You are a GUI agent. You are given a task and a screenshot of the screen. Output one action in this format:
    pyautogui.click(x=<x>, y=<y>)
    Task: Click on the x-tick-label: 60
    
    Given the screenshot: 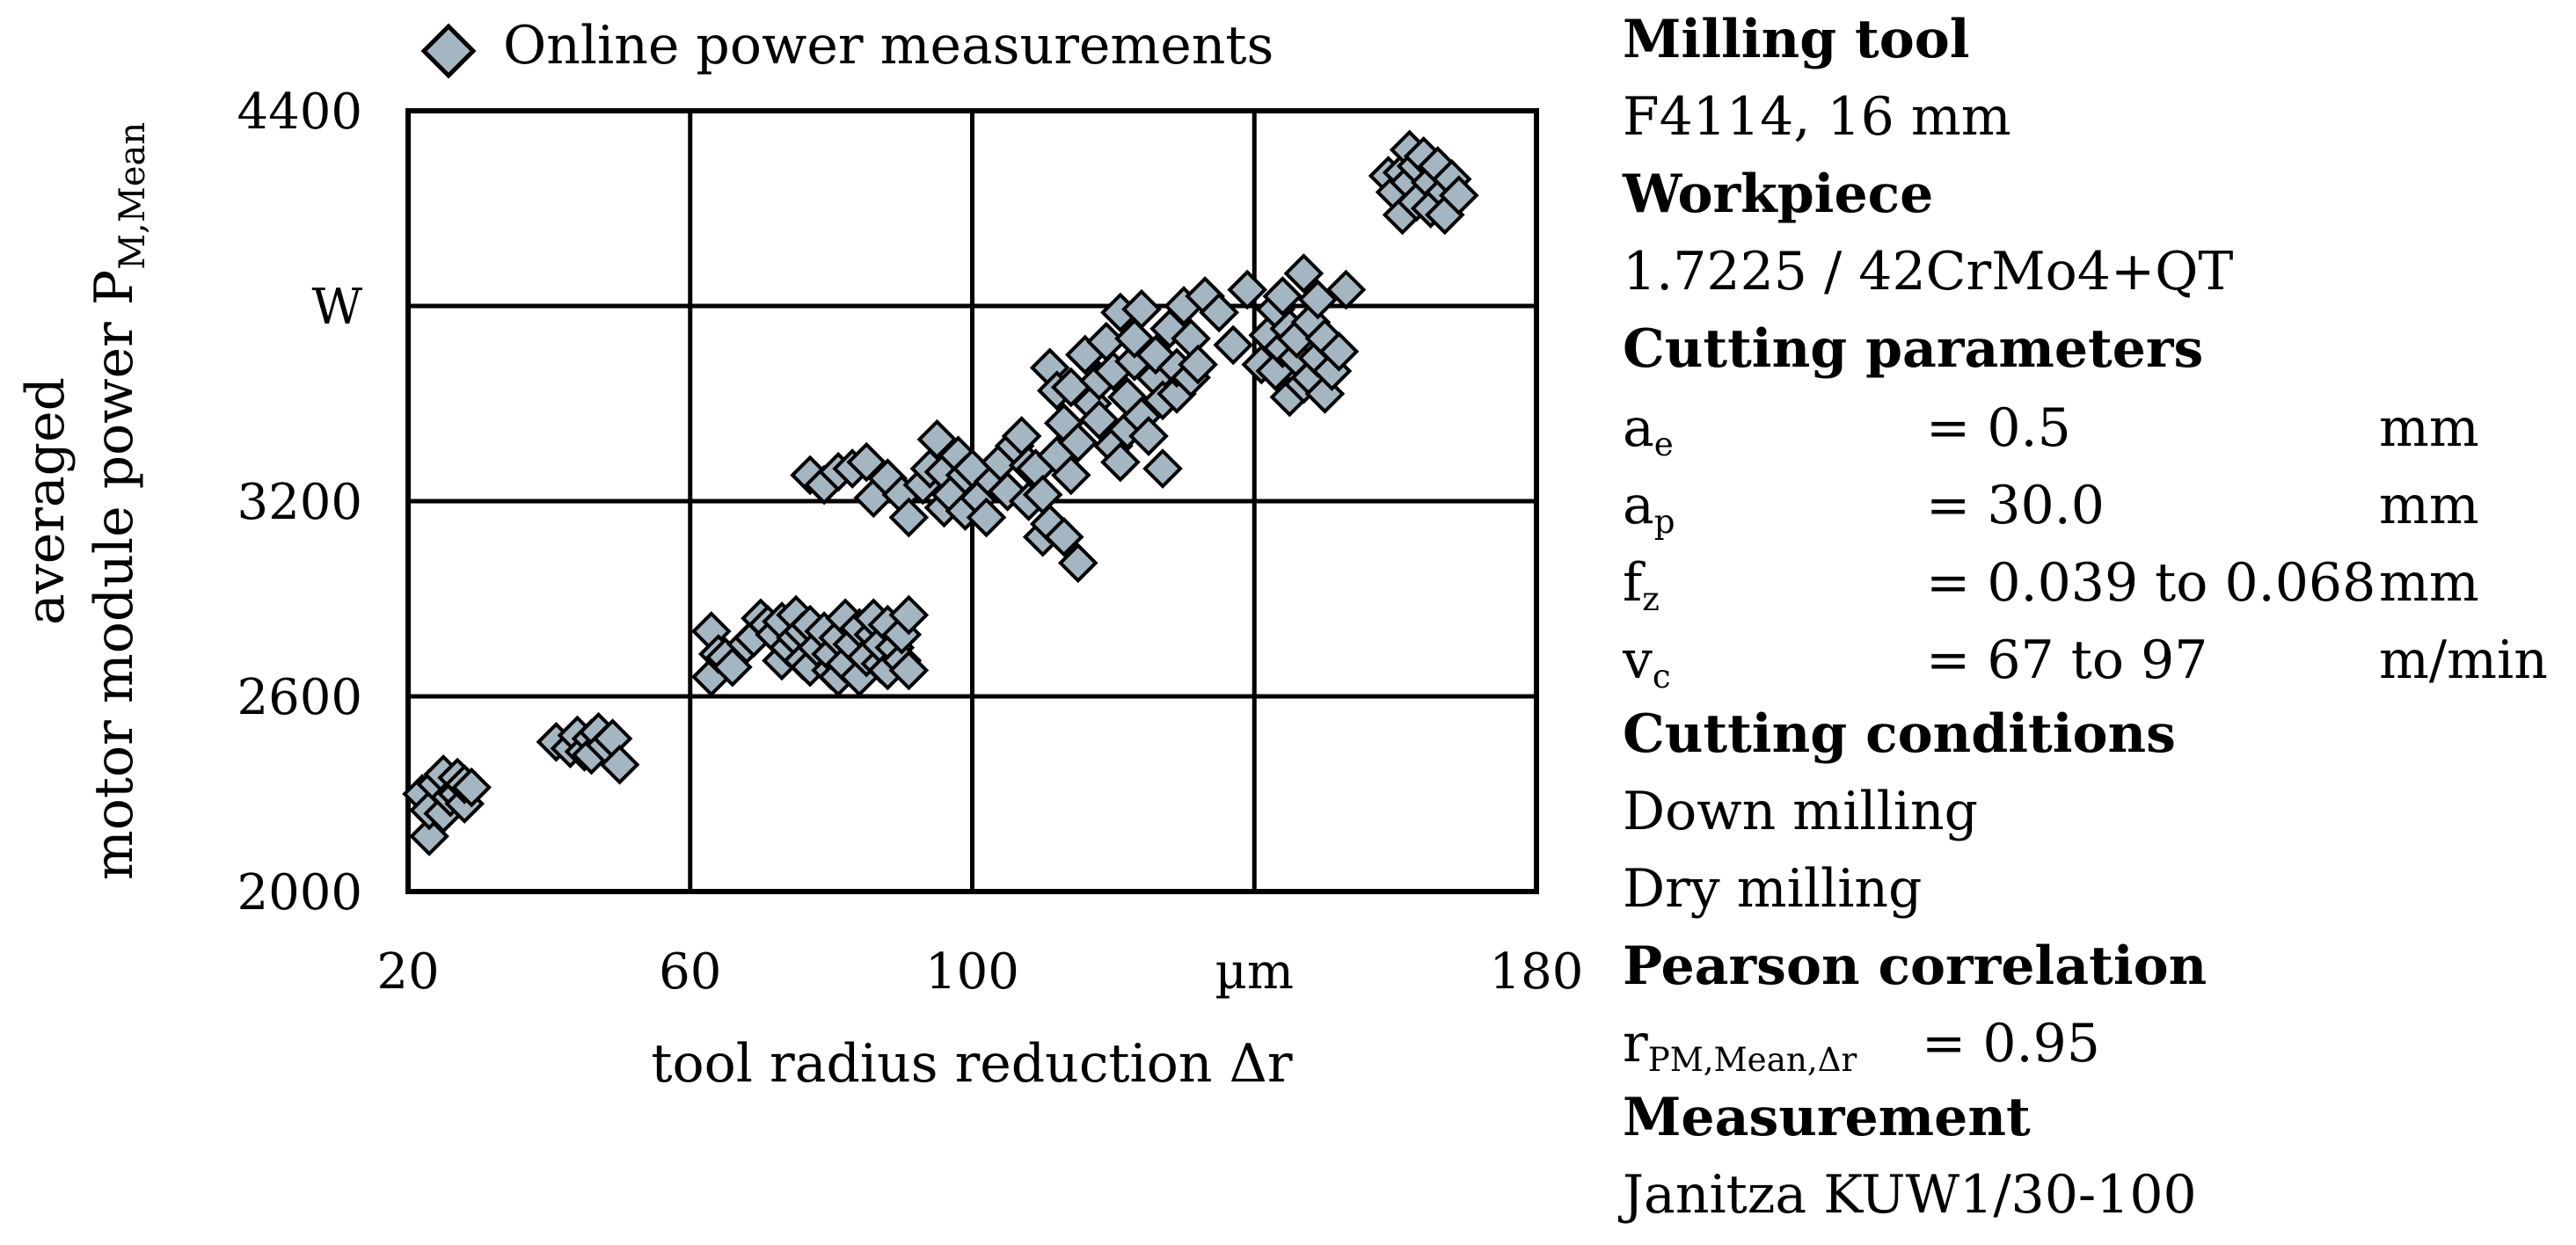 What is the action you would take?
    pyautogui.click(x=690, y=972)
    